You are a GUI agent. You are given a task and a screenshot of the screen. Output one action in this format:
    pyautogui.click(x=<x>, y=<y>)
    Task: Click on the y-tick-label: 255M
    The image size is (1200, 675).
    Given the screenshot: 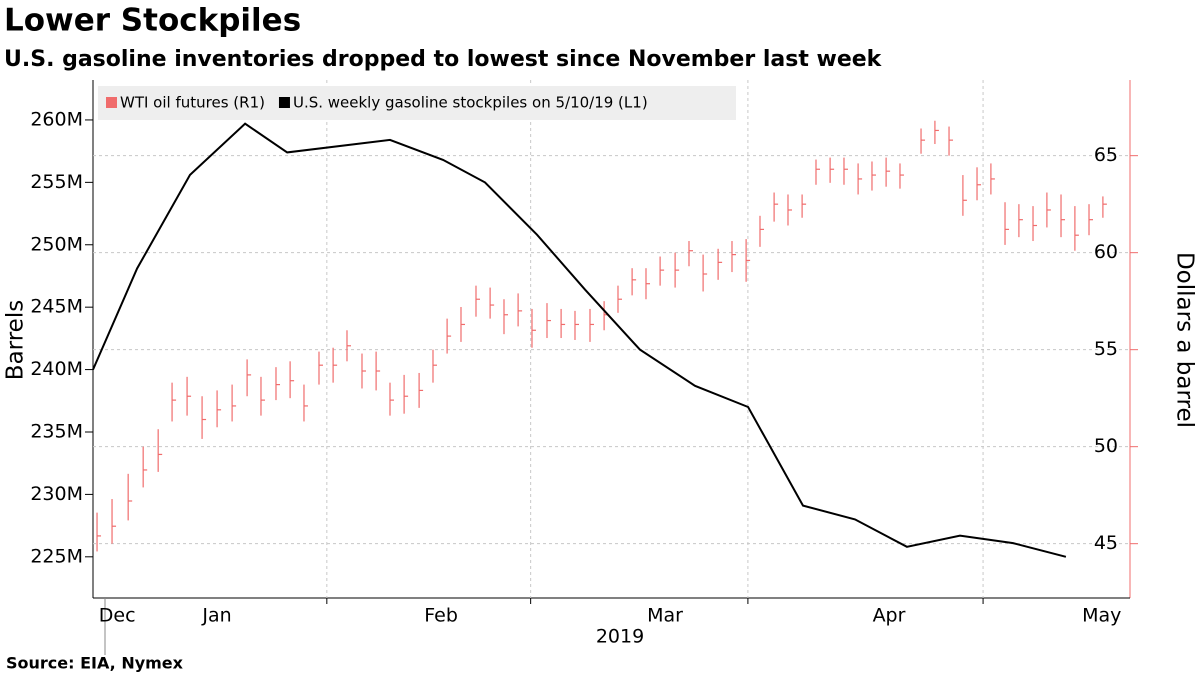 What is the action you would take?
    pyautogui.click(x=56, y=182)
    